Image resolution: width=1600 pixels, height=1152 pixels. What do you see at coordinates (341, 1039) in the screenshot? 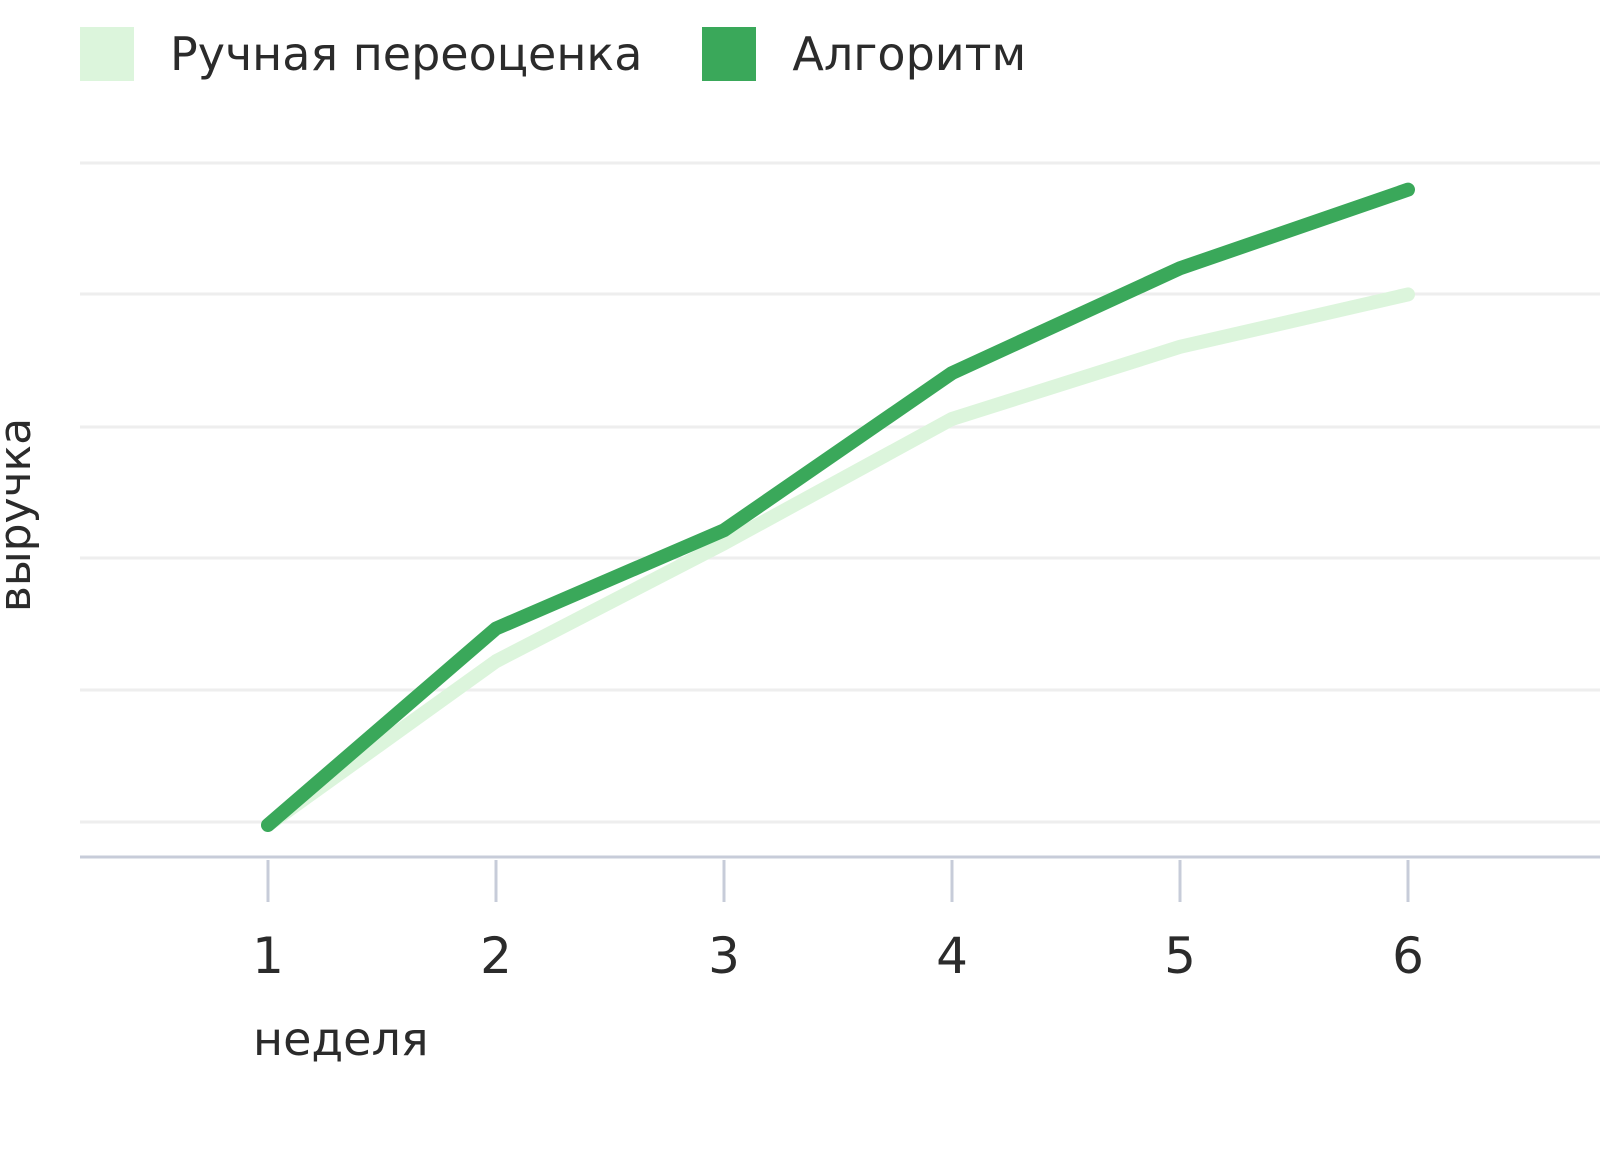
I see `x-axis-label: неделя` at bounding box center [341, 1039].